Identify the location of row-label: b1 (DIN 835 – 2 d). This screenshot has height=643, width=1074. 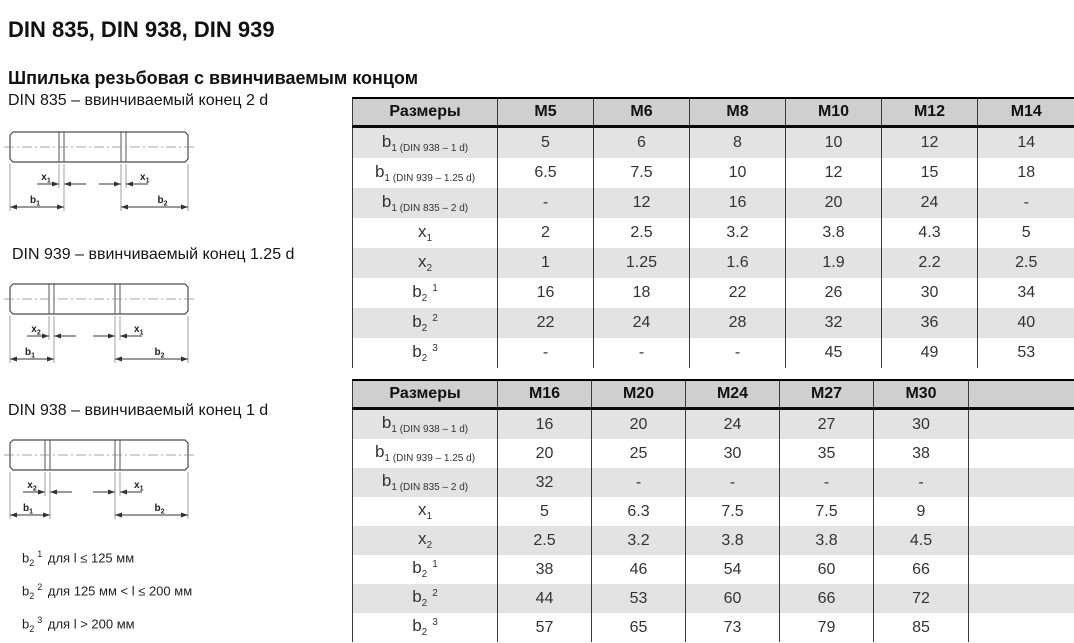
(425, 482).